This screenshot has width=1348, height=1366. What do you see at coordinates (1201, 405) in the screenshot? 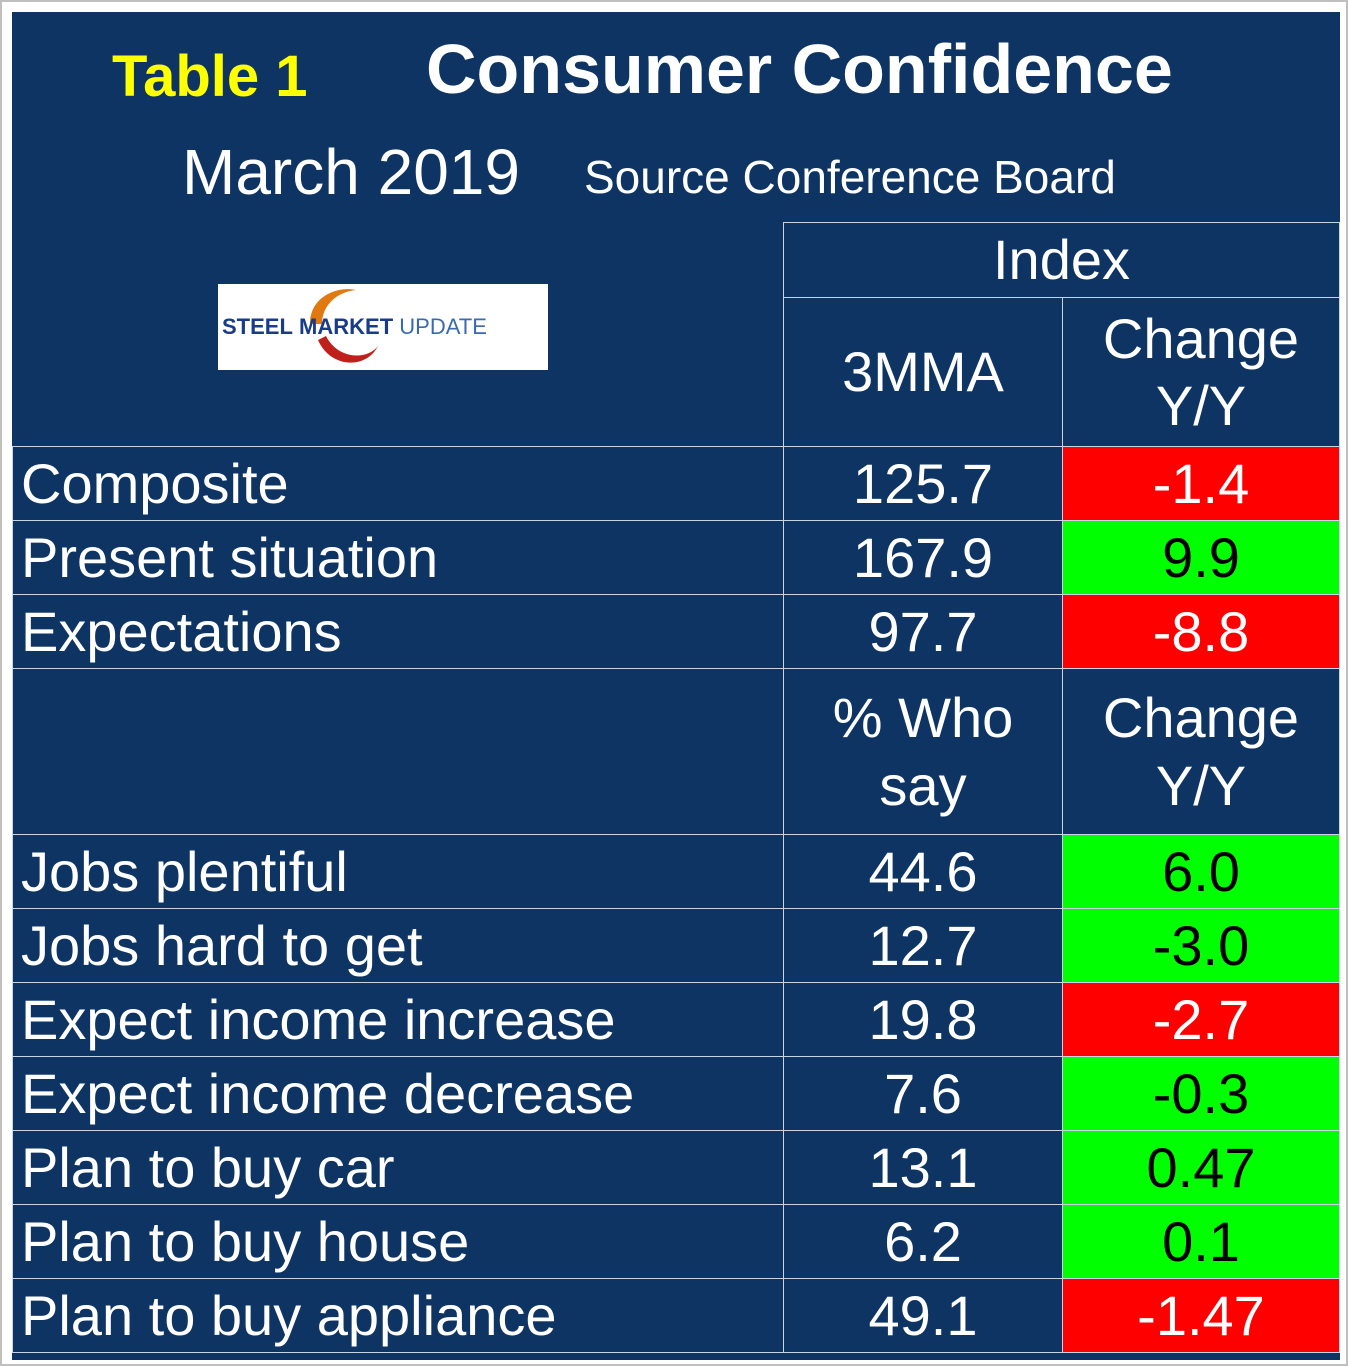
I see `header-change-line2: Y/Y` at bounding box center [1201, 405].